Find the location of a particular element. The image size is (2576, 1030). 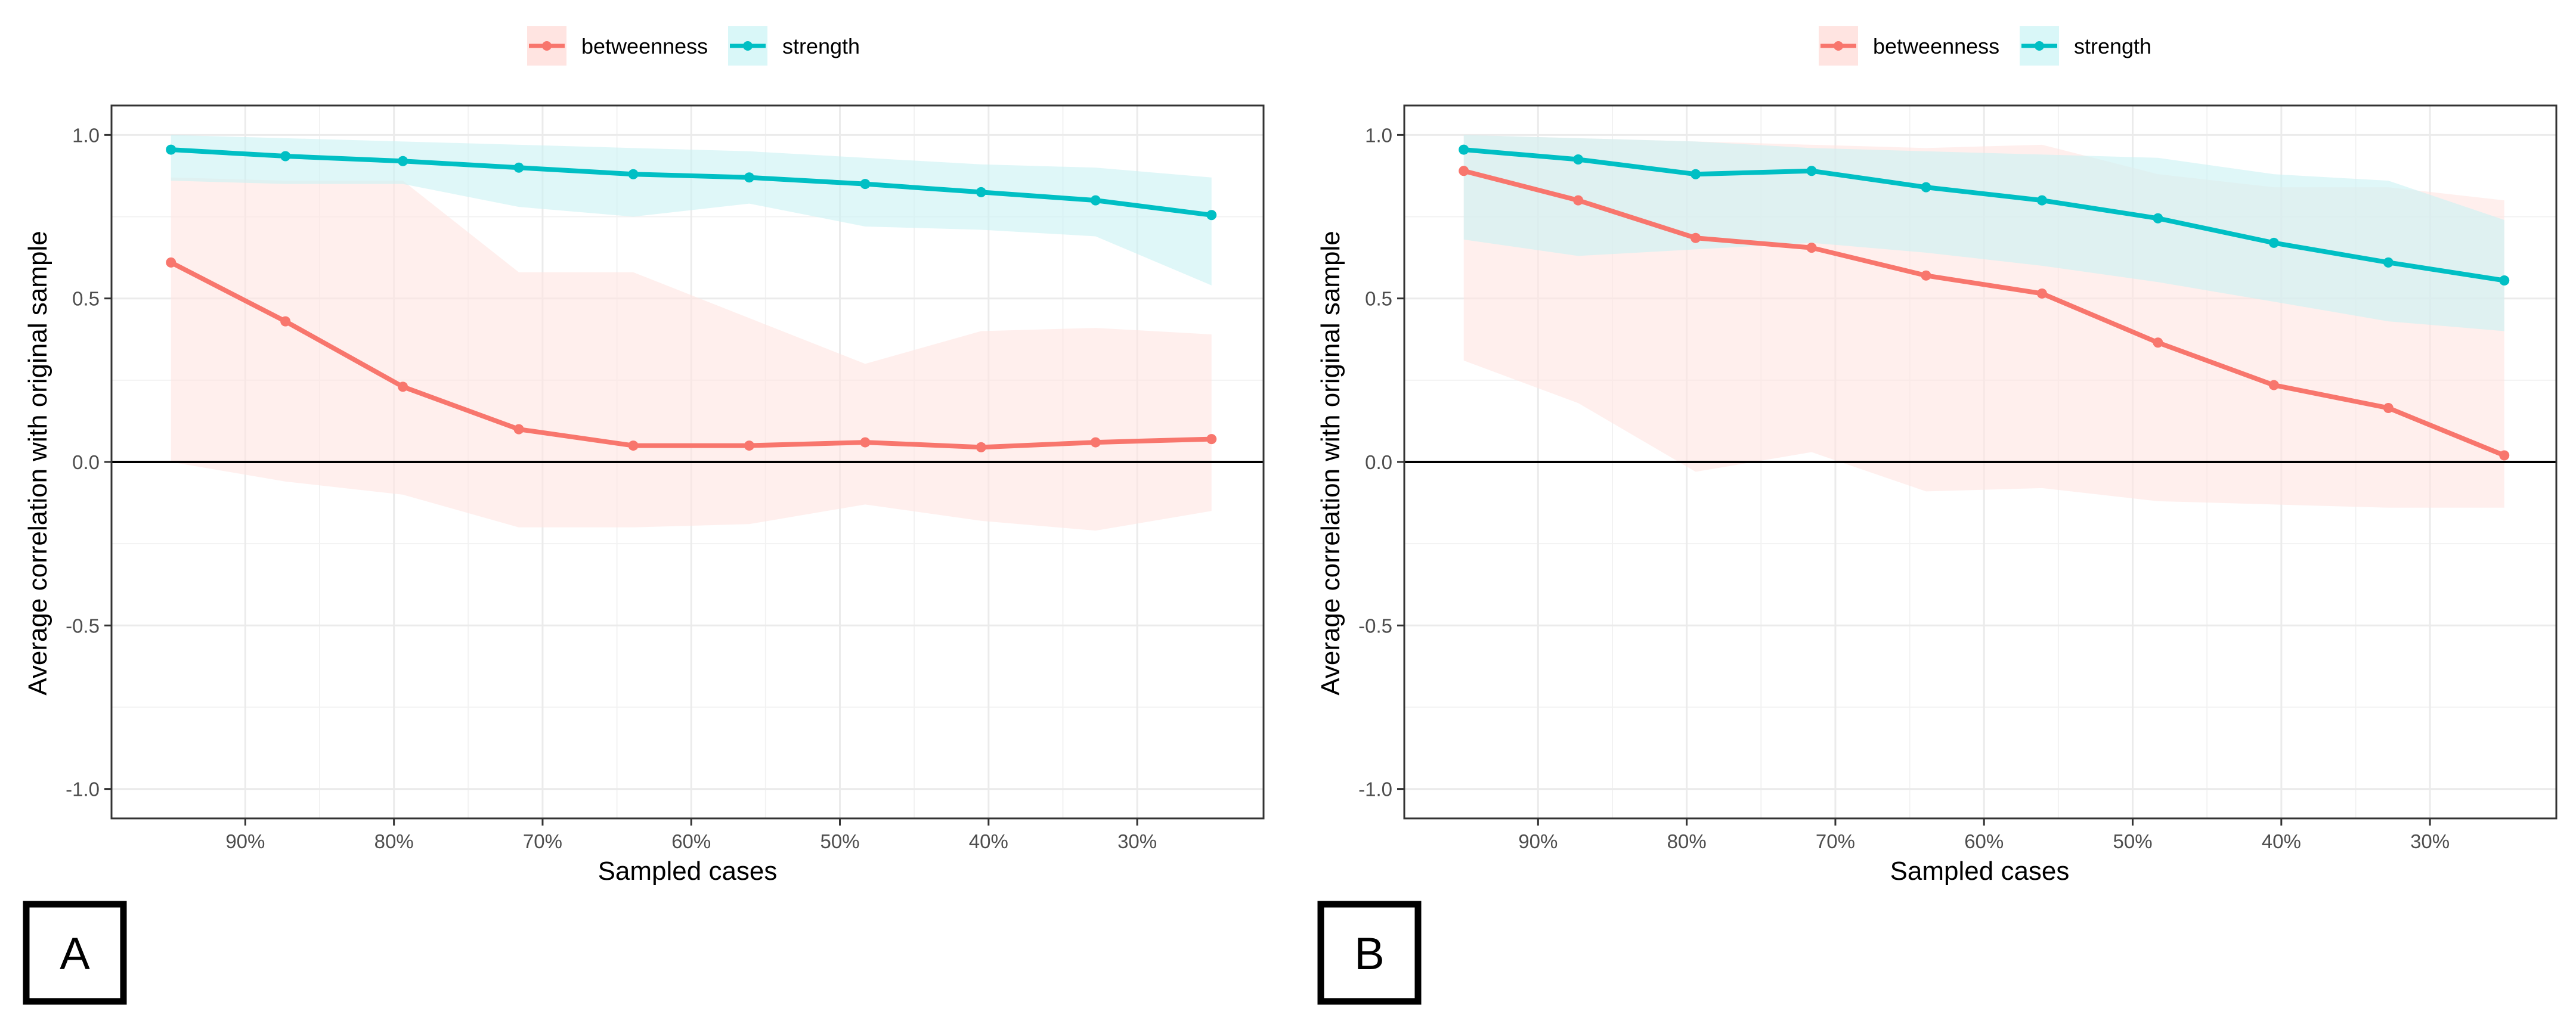

legend-b: betweenness strength is located at coordinates (1985, 46).